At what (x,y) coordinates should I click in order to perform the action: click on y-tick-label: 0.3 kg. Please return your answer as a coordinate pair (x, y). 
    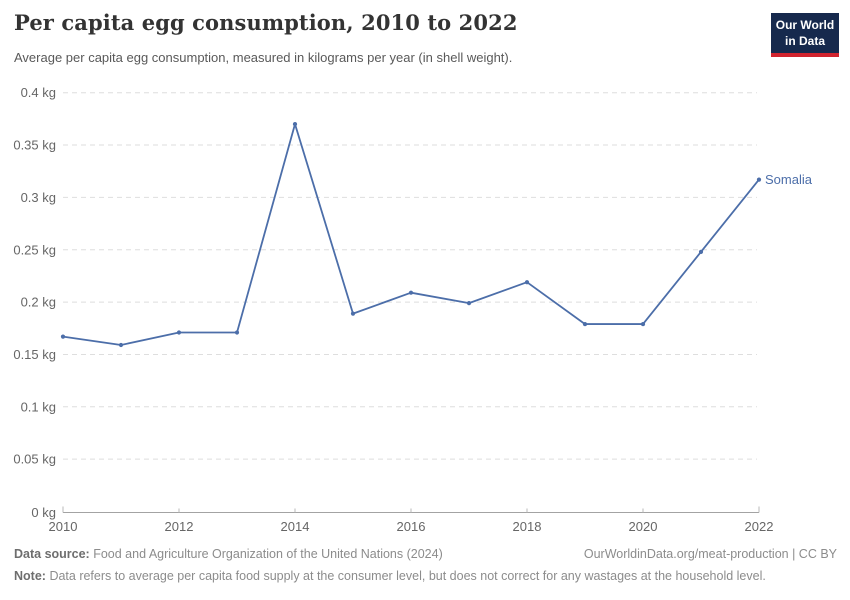
    Looking at the image, I should click on (38, 197).